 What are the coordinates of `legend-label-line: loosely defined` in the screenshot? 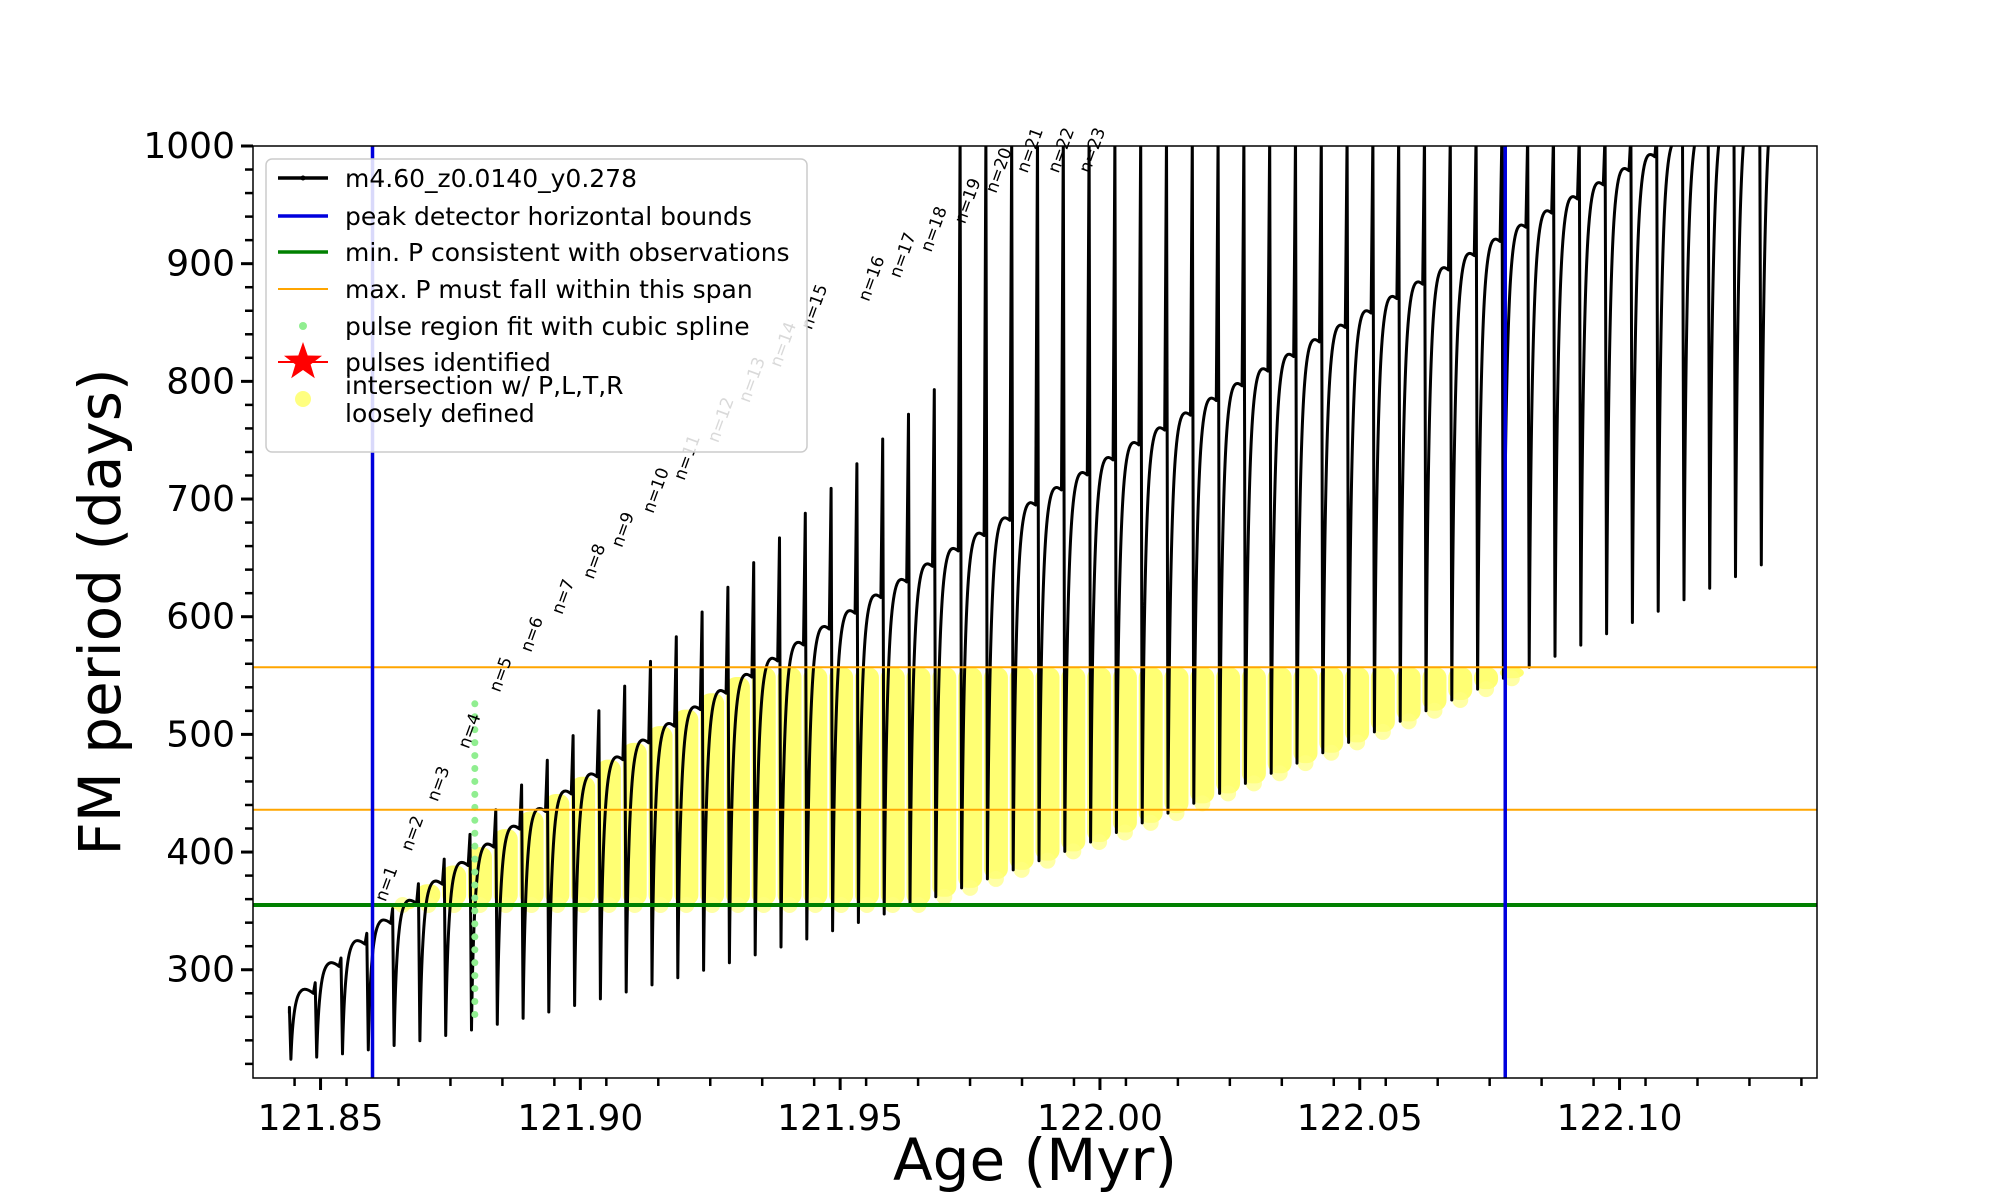 It's located at (440, 413).